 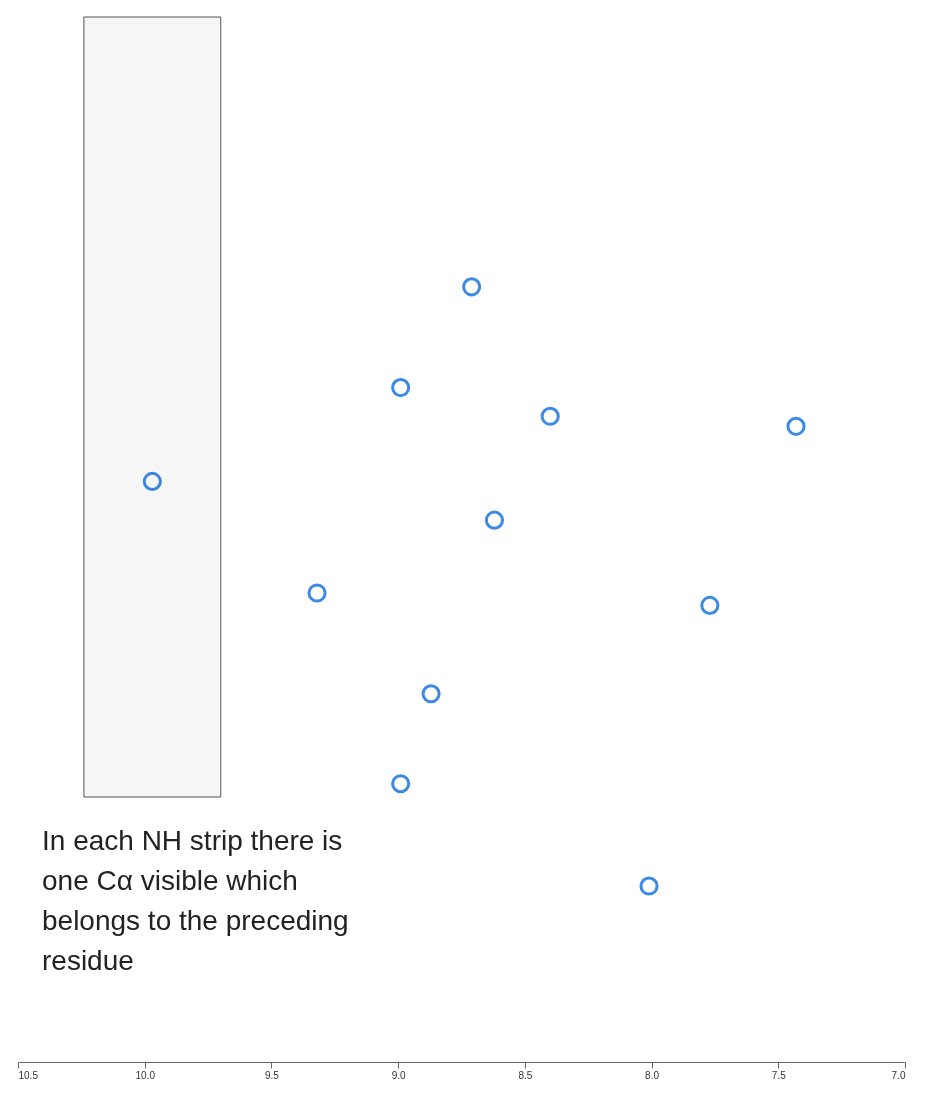 I want to click on x-tick-label: 10.0, so click(x=145, y=1075).